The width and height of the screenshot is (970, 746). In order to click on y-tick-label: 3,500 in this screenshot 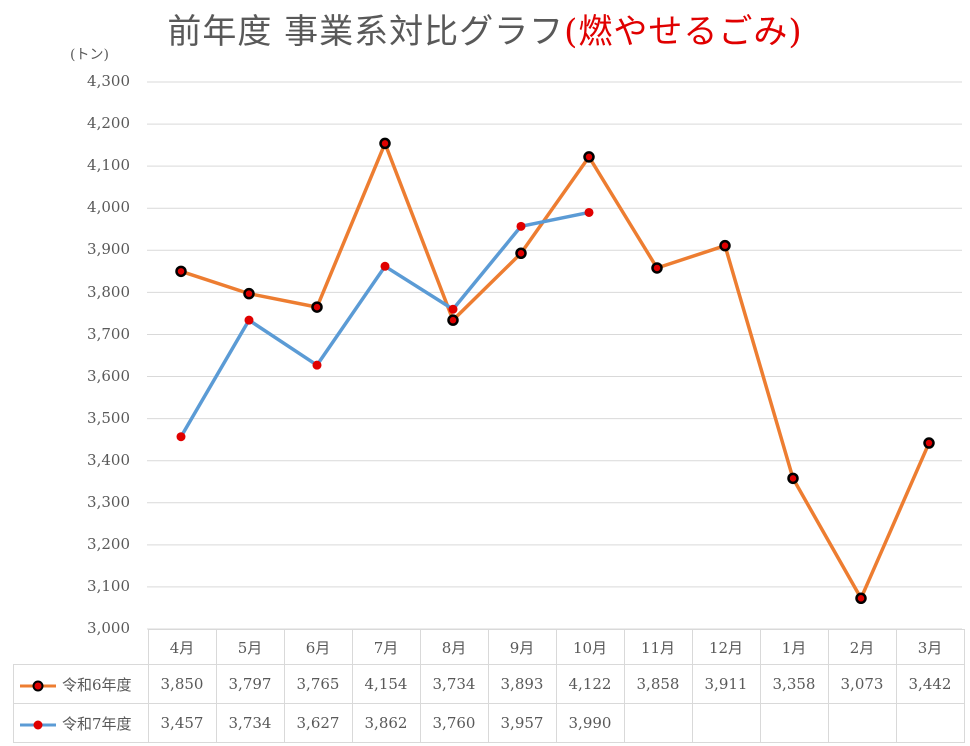, I will do `click(108, 417)`.